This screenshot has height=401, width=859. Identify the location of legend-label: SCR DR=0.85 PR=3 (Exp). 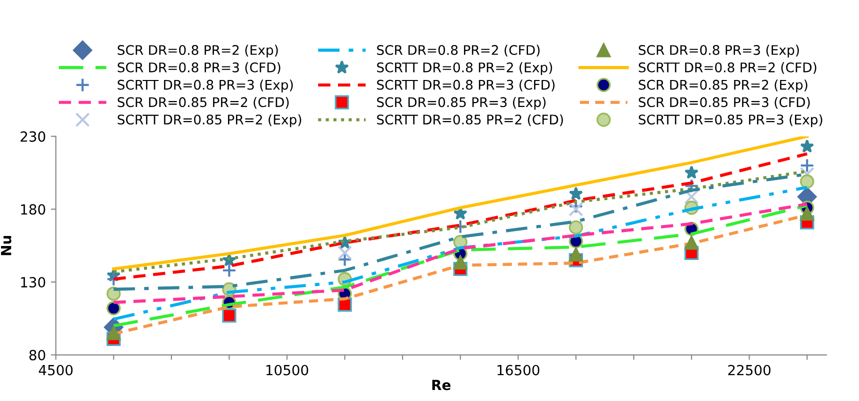
(461, 103).